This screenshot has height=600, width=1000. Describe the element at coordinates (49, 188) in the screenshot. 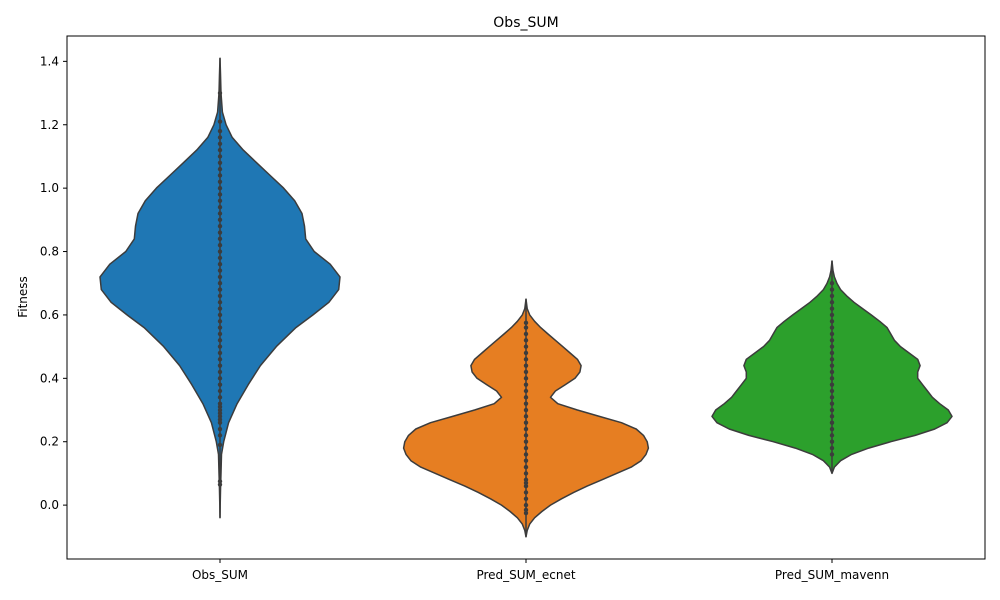

I see `y-tick-label: 1.0` at that location.